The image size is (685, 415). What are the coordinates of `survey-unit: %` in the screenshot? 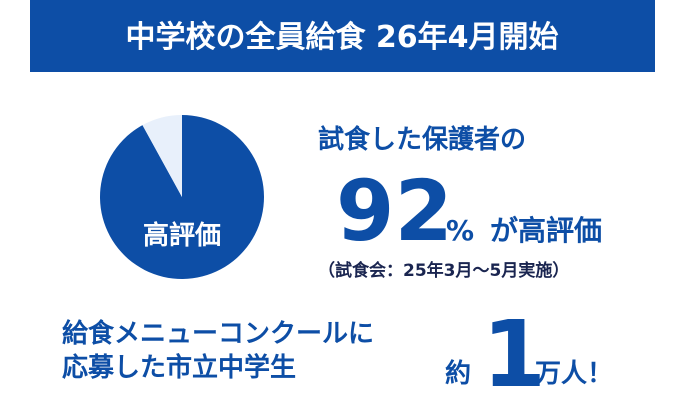 It's located at (460, 230).